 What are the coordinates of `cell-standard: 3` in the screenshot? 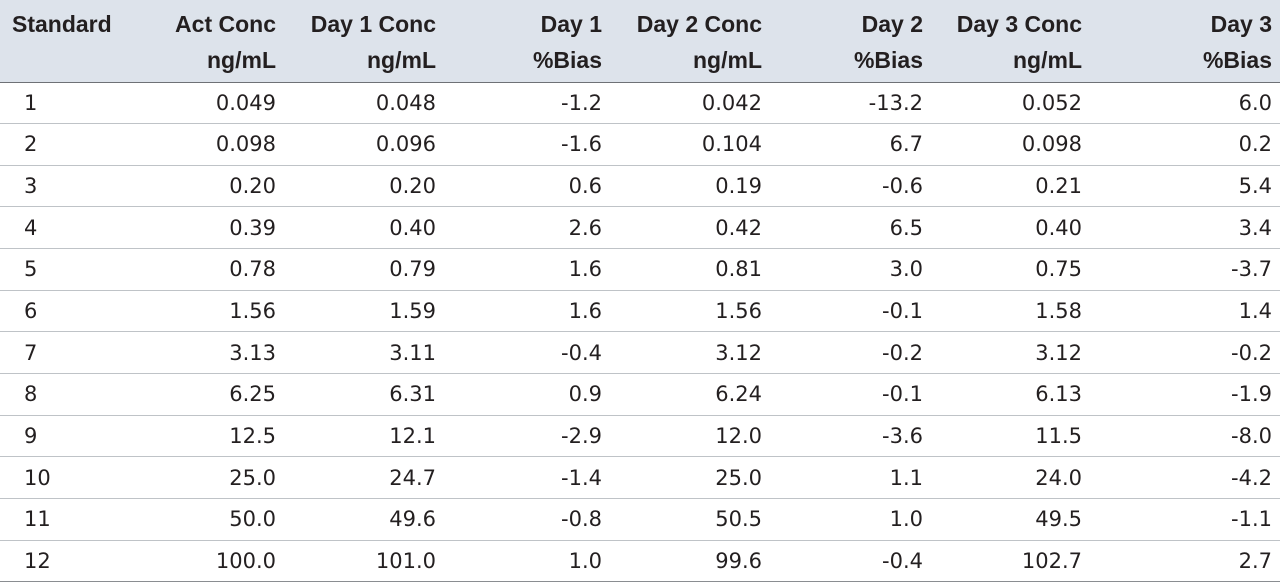 It's located at (31, 186).